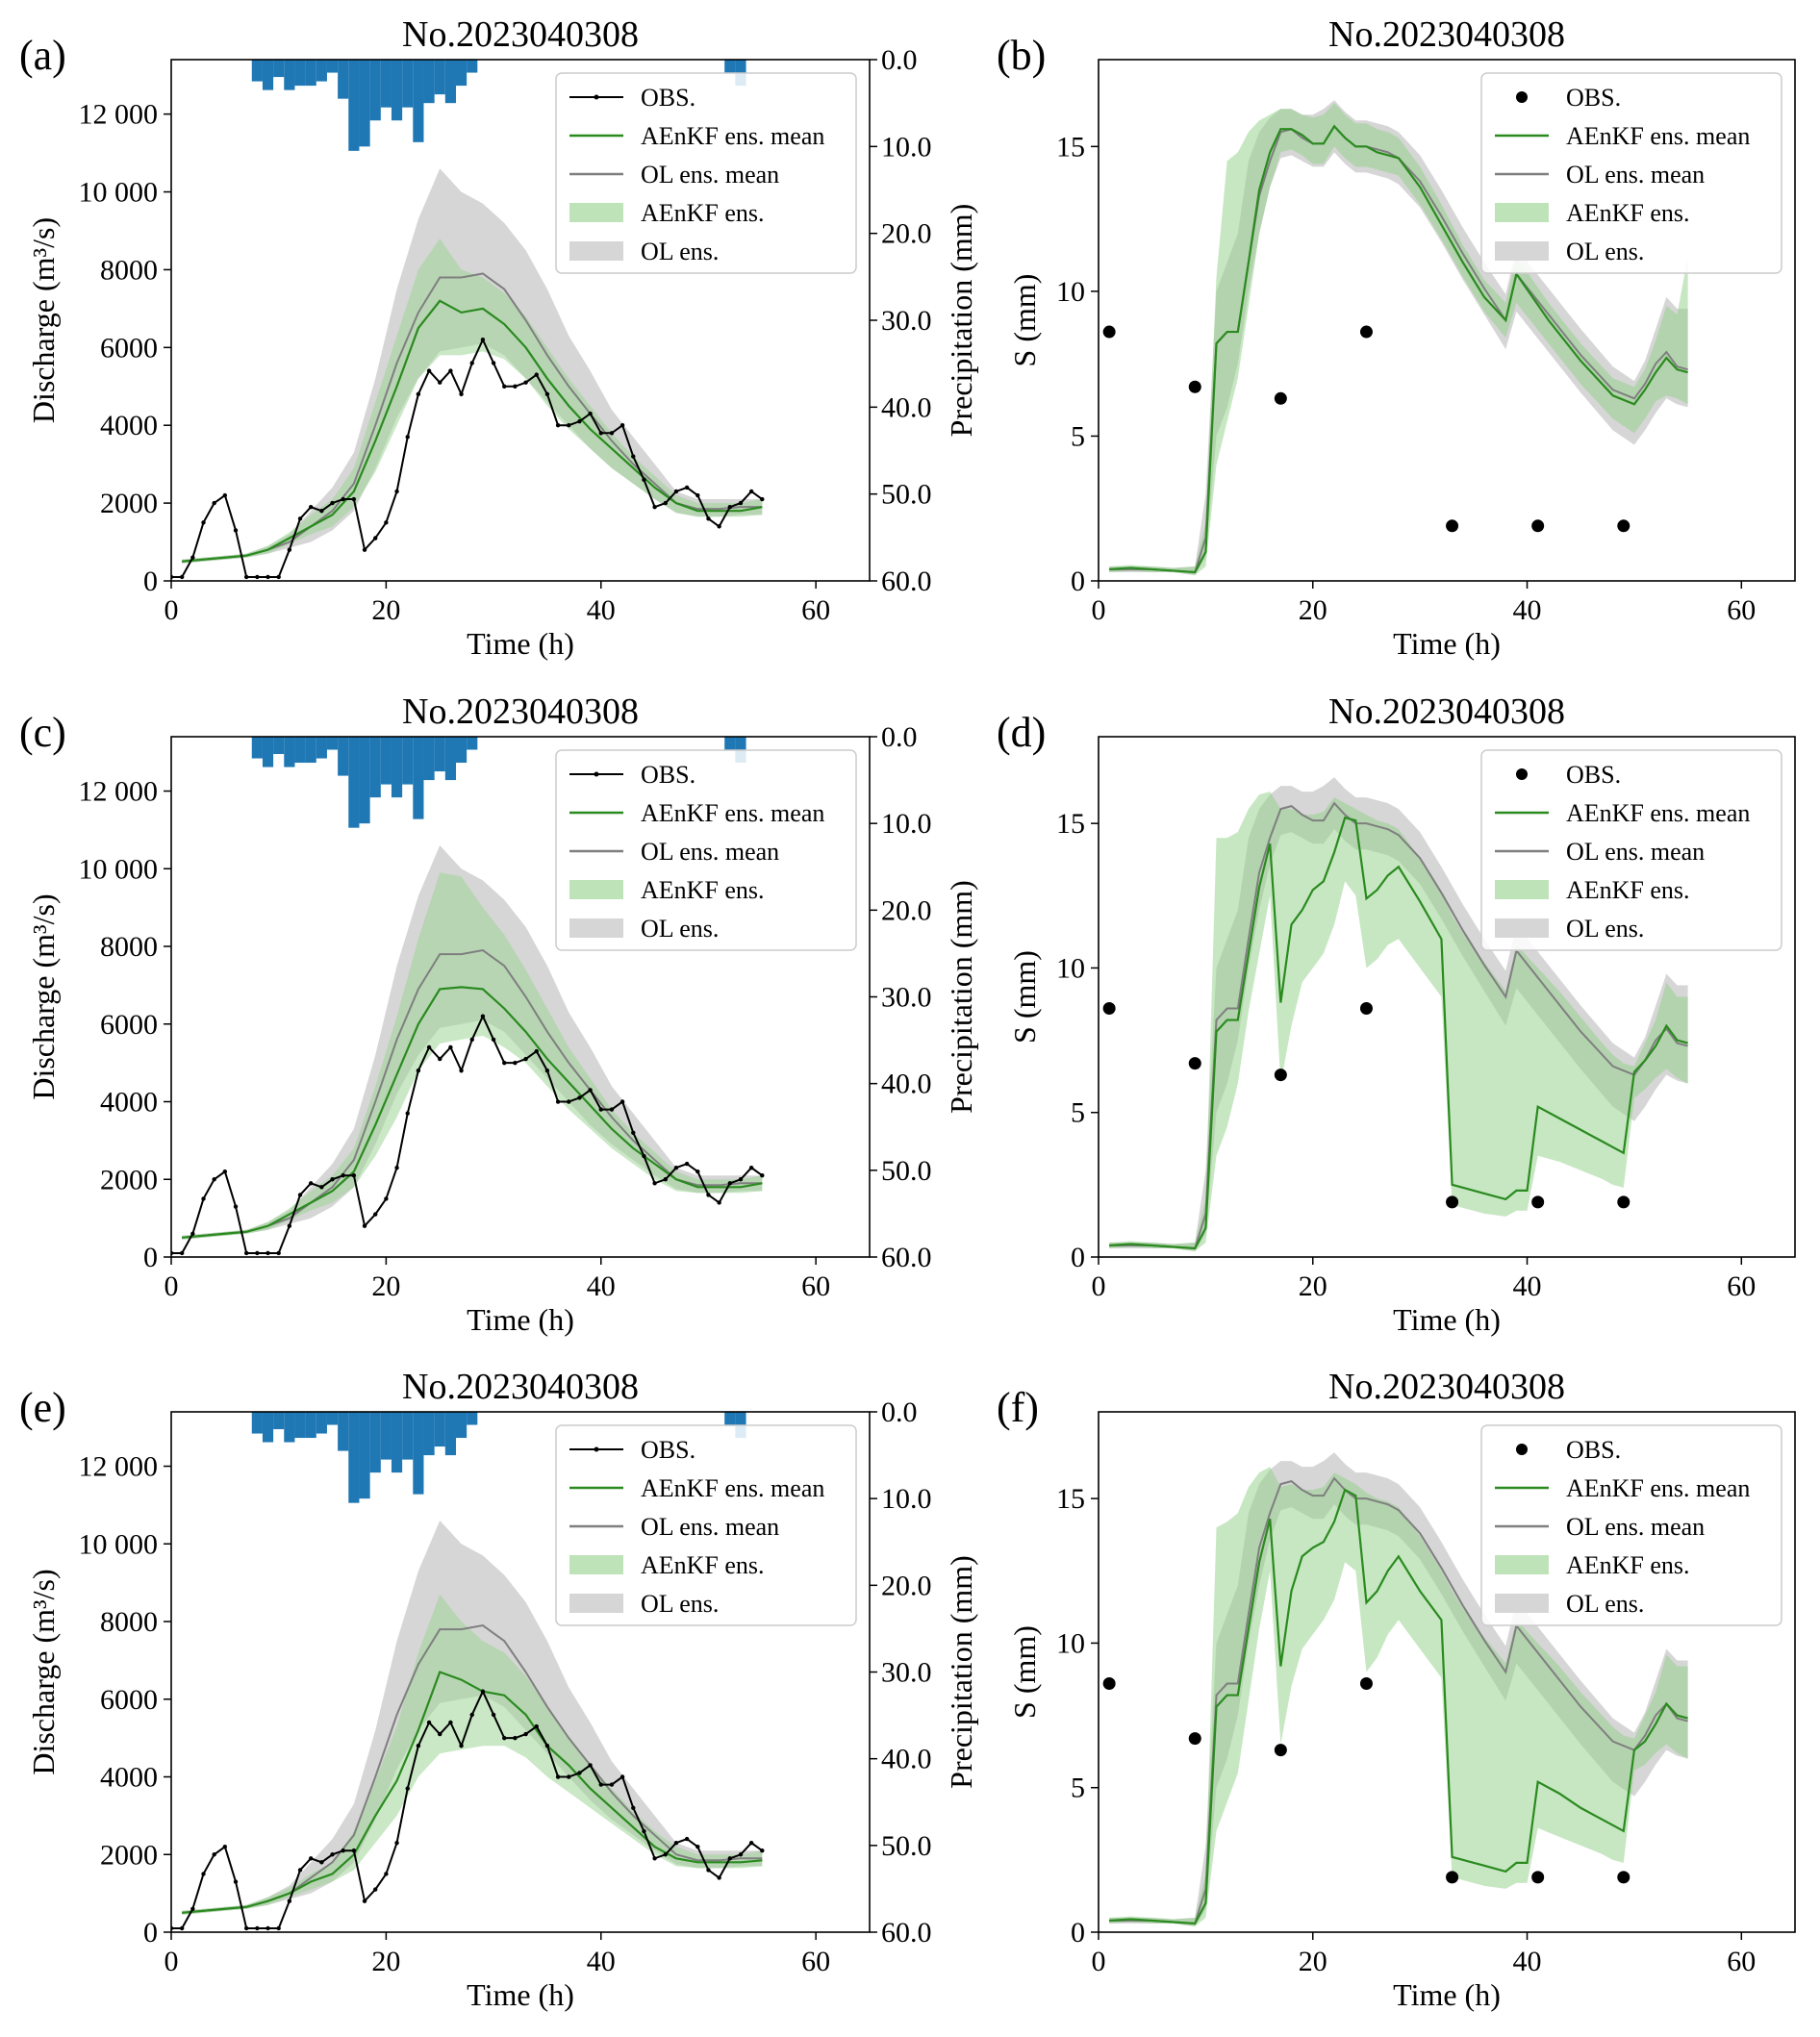 The image size is (1820, 2037). I want to click on legend-label-da_ens: AEnKF ens., so click(703, 890).